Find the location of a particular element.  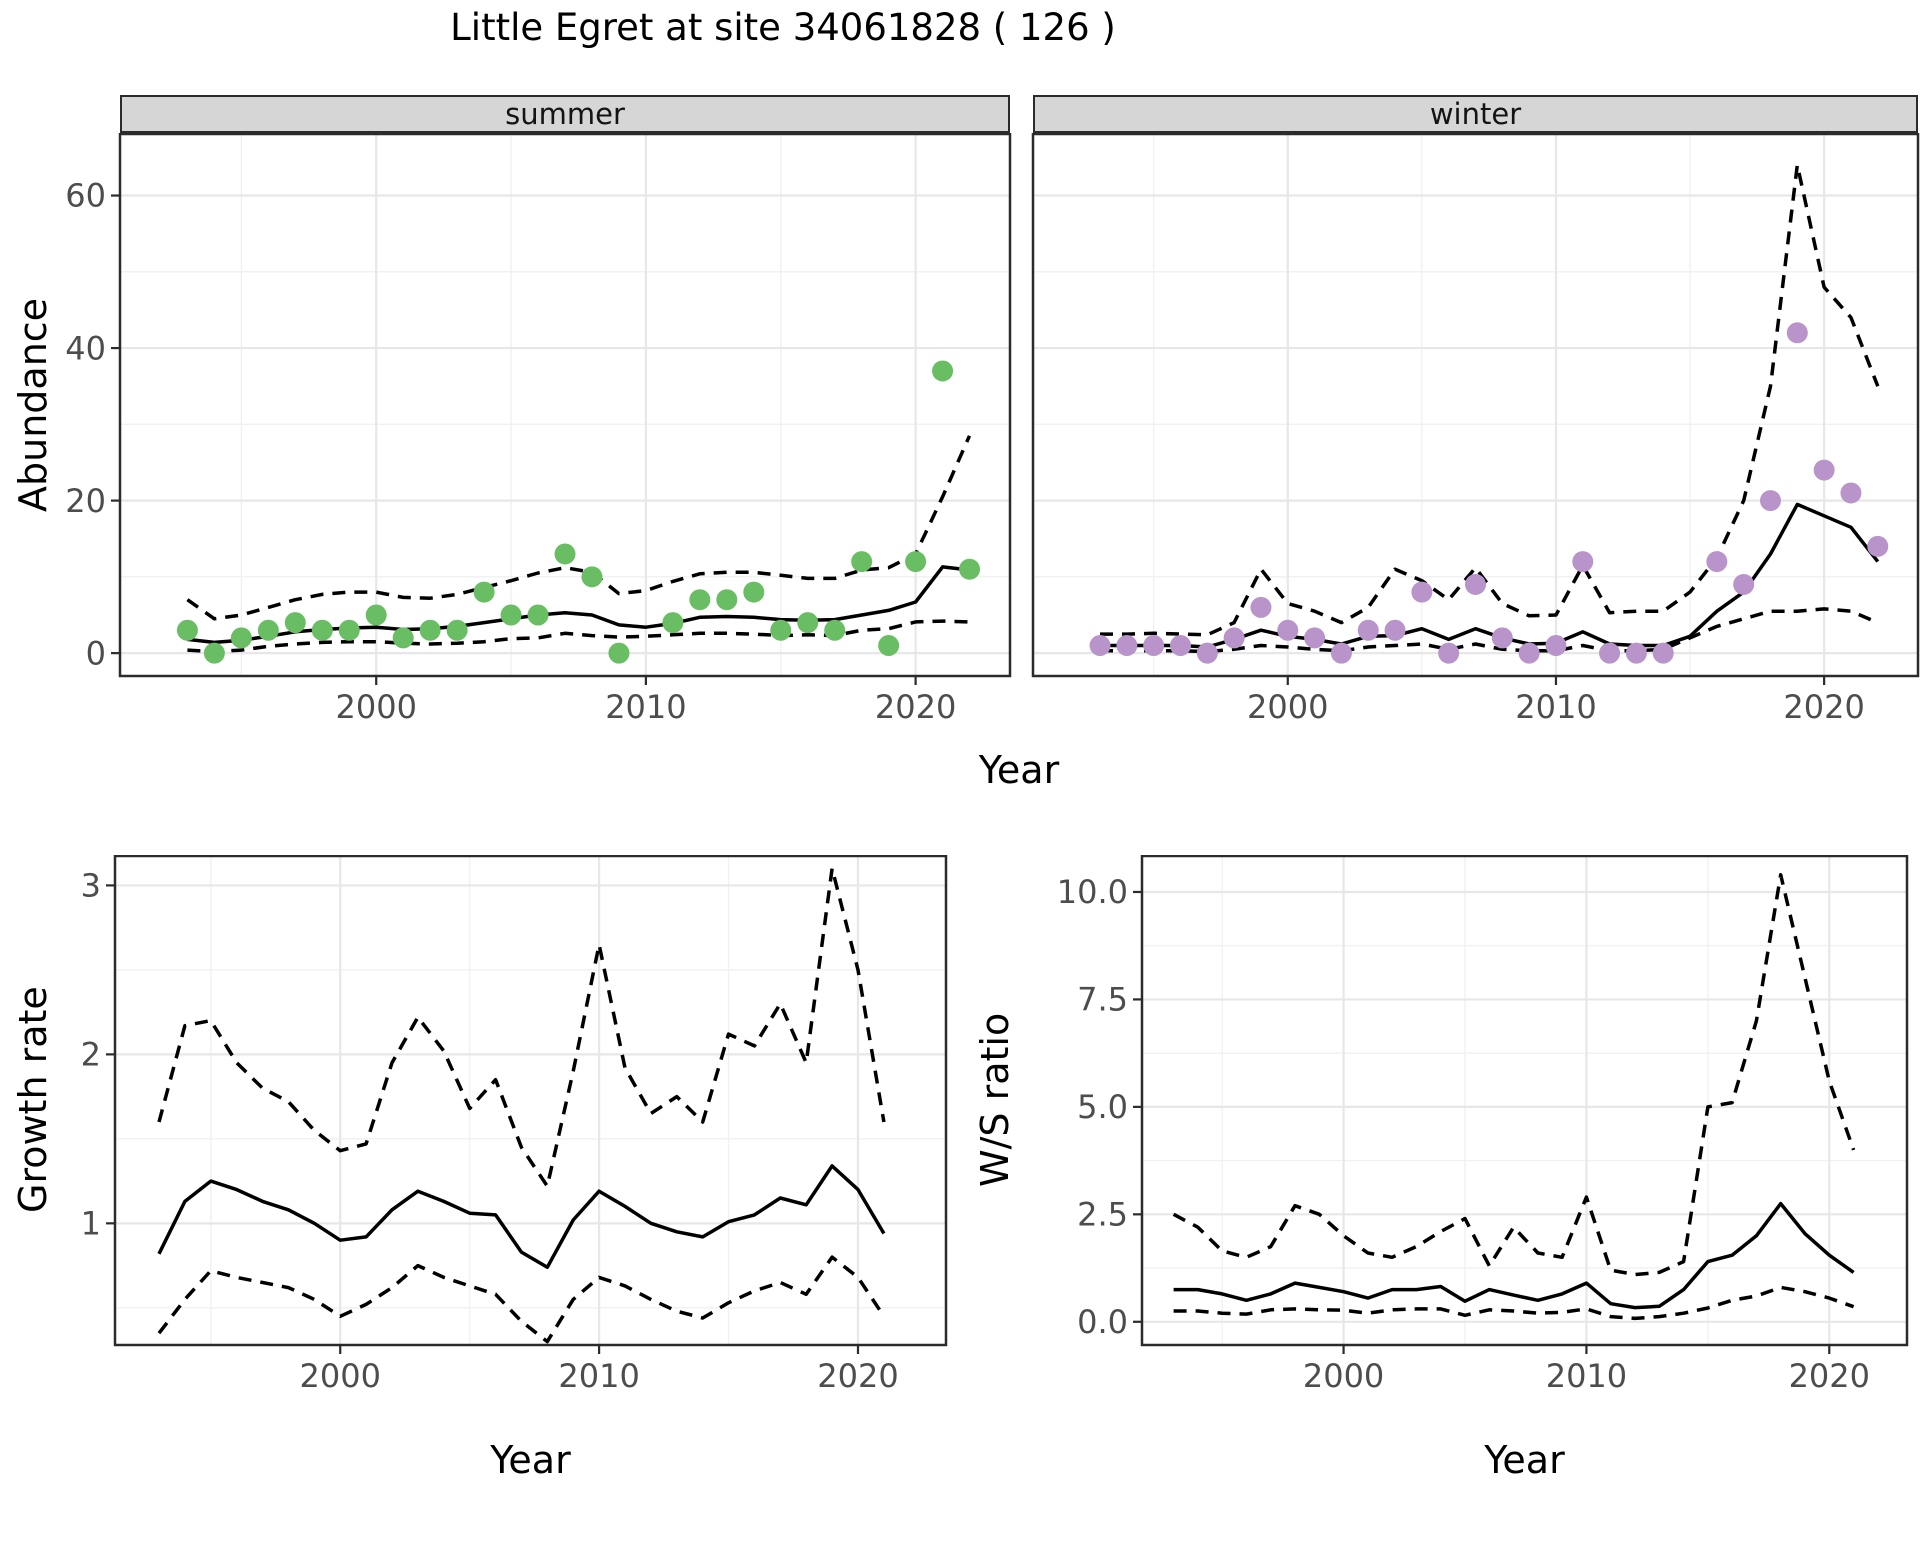

growth-rate-x-axis-title: Year is located at coordinates (530, 1460).